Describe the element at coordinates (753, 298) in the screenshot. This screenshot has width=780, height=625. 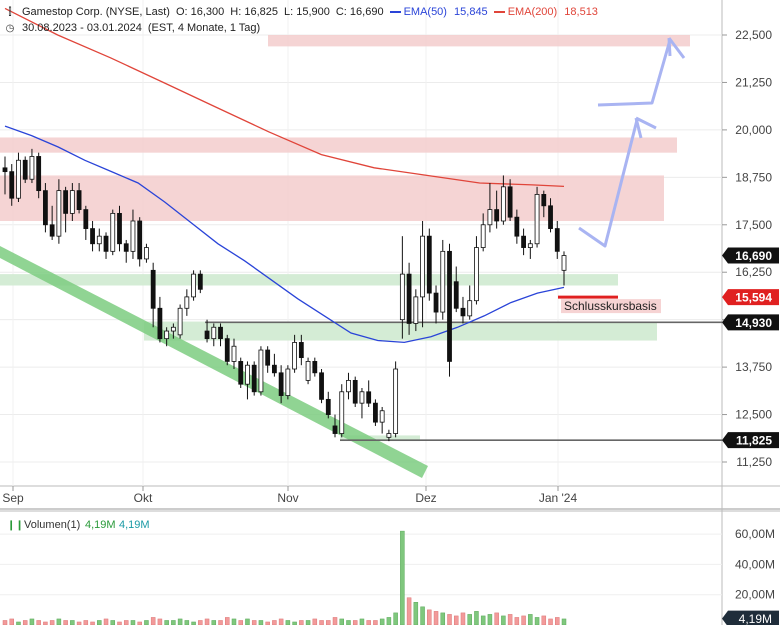
I see `price-badge-label: 15,594` at that location.